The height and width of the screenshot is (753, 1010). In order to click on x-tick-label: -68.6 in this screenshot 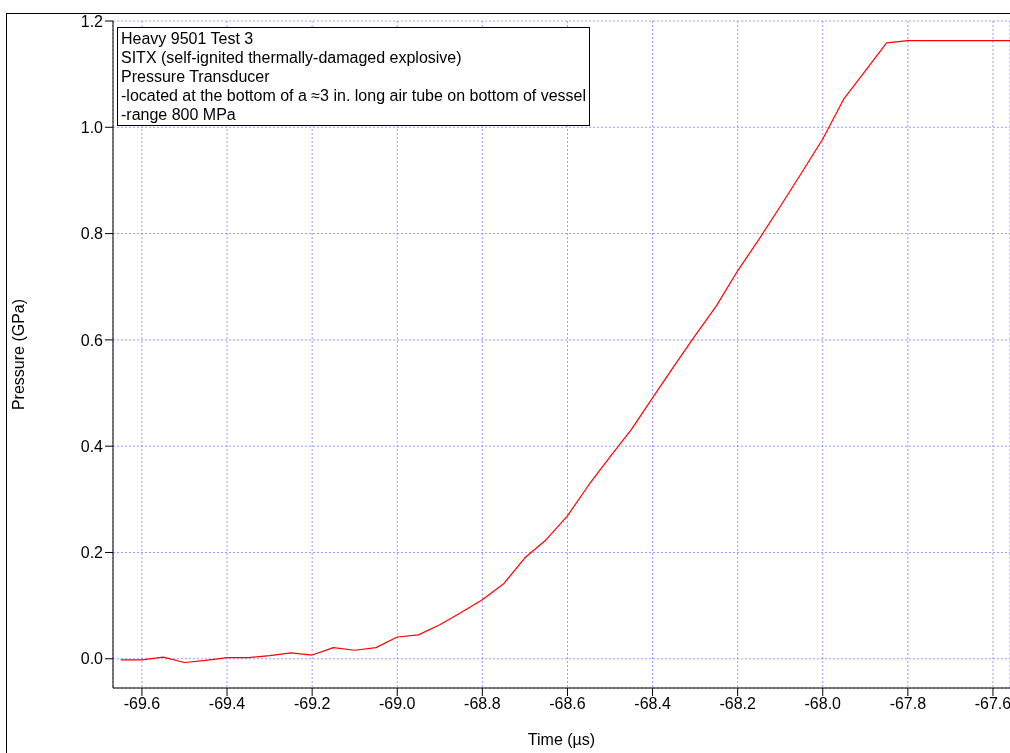, I will do `click(567, 704)`.